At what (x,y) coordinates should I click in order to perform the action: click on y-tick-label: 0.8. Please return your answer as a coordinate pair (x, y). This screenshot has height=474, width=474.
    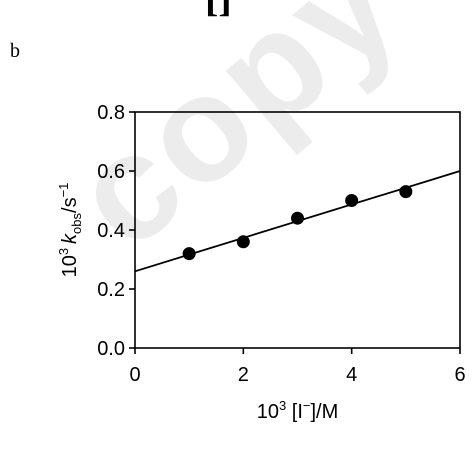
    Looking at the image, I should click on (111, 113).